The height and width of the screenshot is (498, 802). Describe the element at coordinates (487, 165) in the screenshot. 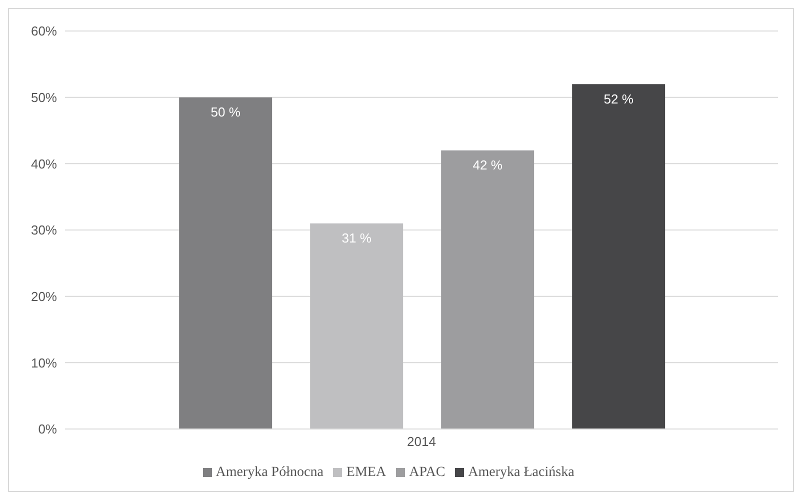

I see `data-label: 42 %` at that location.